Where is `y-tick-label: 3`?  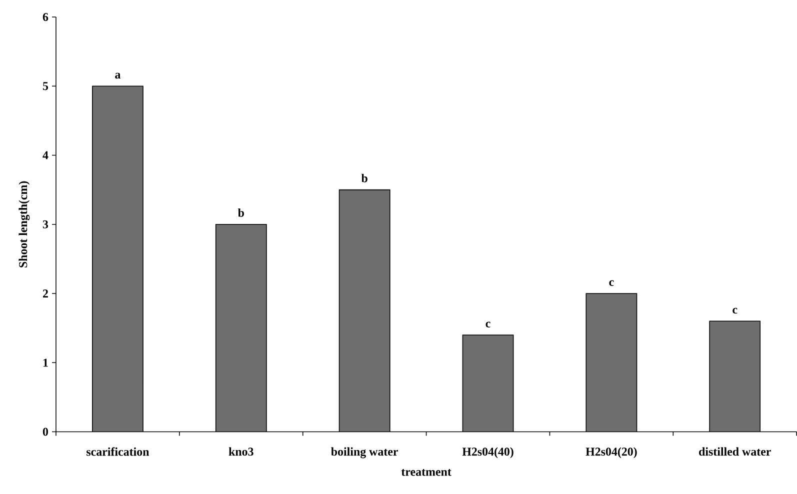
y-tick-label: 3 is located at coordinates (45, 224).